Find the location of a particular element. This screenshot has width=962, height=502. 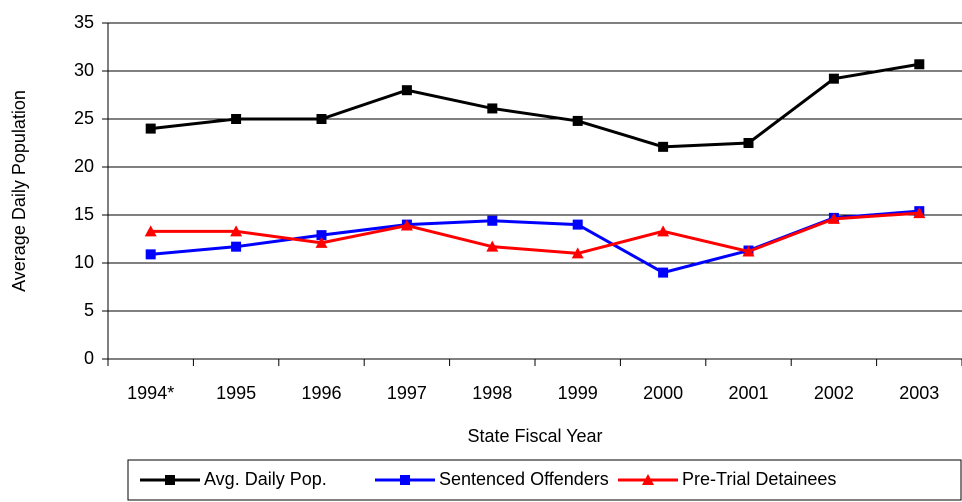

y-tick-label: 30 is located at coordinates (84, 70).